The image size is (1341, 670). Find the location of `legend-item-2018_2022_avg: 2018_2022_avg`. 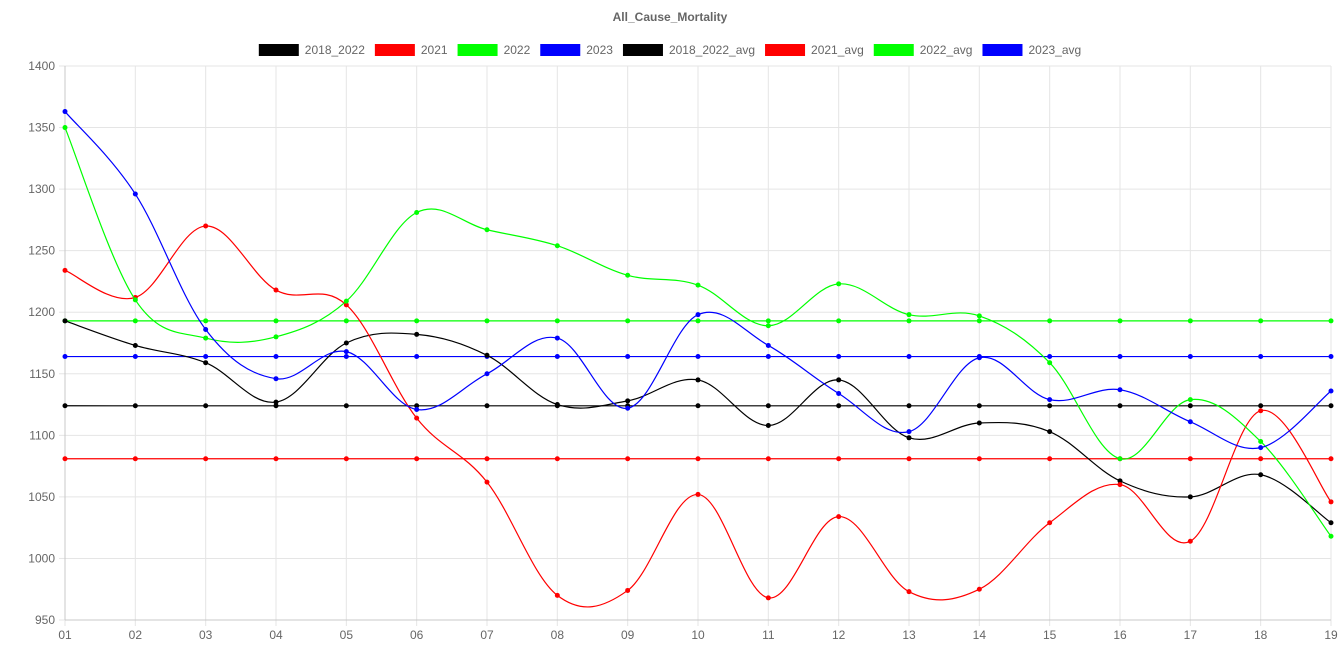

legend-item-2018_2022_avg: 2018_2022_avg is located at coordinates (688, 50).